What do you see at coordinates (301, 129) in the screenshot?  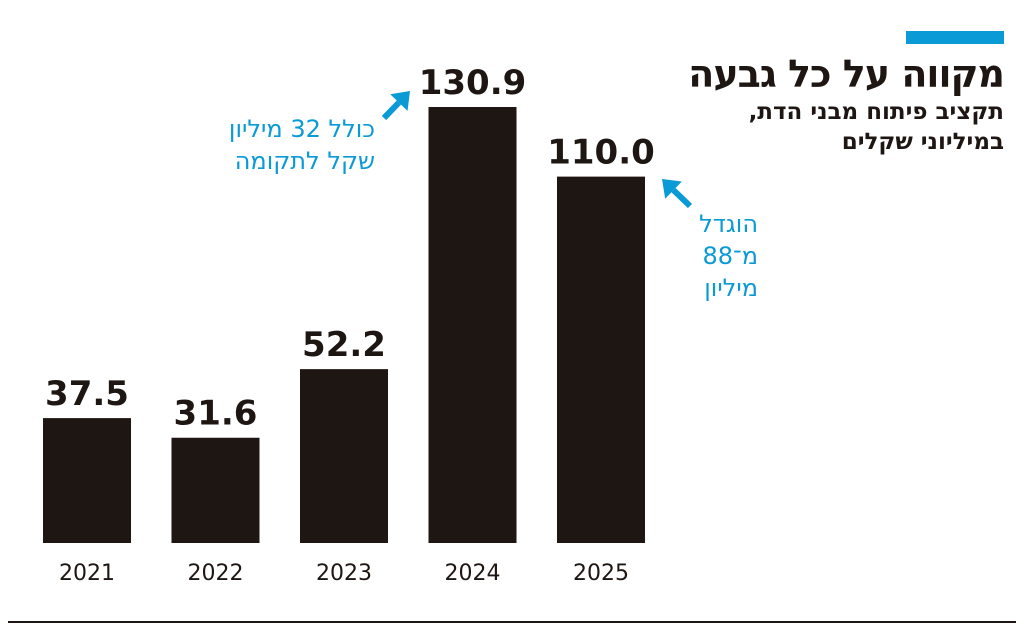 I see `annotation-2024-line: כולל 32 מיליון` at bounding box center [301, 129].